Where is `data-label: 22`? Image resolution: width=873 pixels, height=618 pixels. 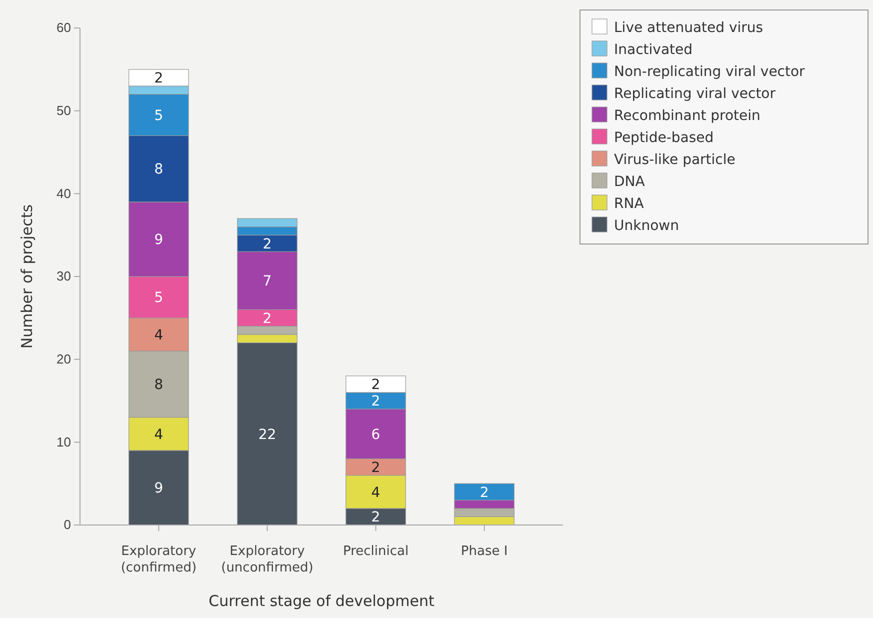
data-label: 22 is located at coordinates (267, 434).